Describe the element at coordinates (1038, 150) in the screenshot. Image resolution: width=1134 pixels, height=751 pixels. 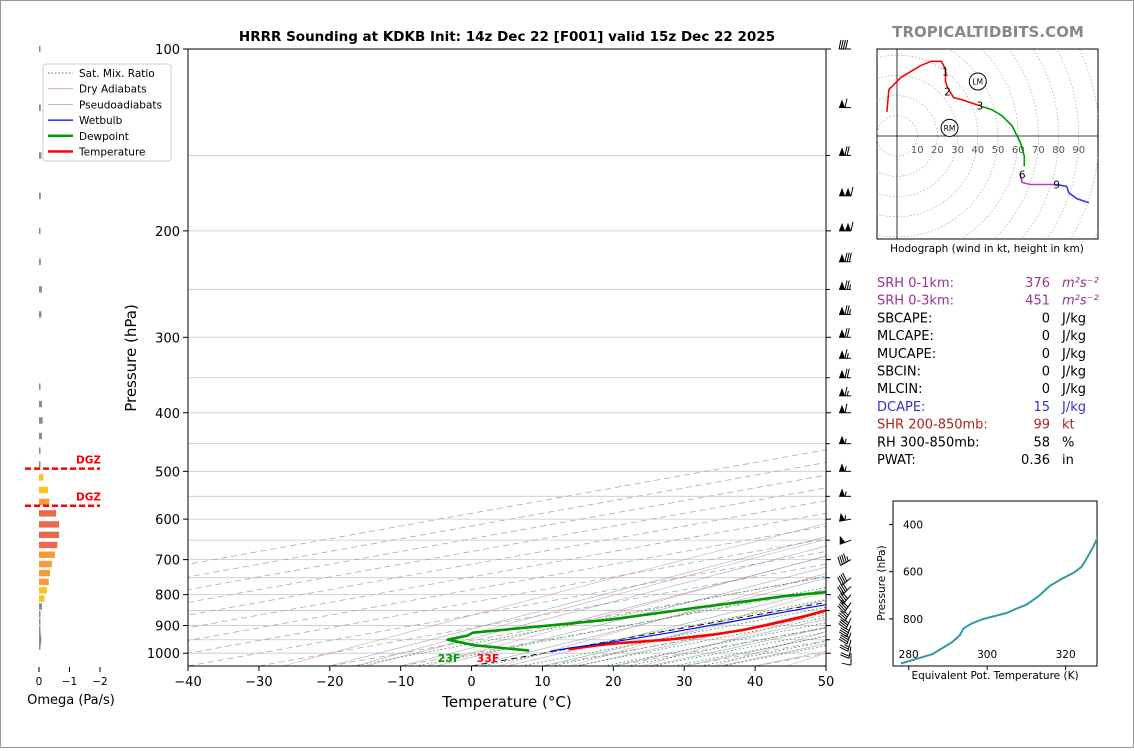
I see `hodograph-ring-label: 70` at that location.